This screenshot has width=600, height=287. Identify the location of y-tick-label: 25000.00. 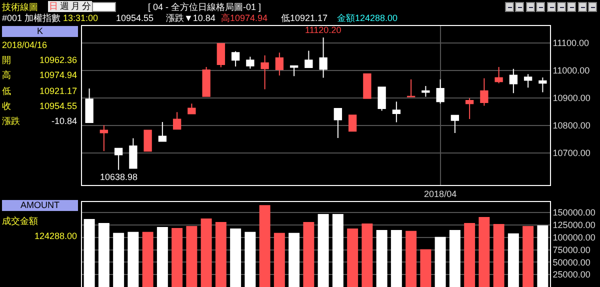
(571, 275).